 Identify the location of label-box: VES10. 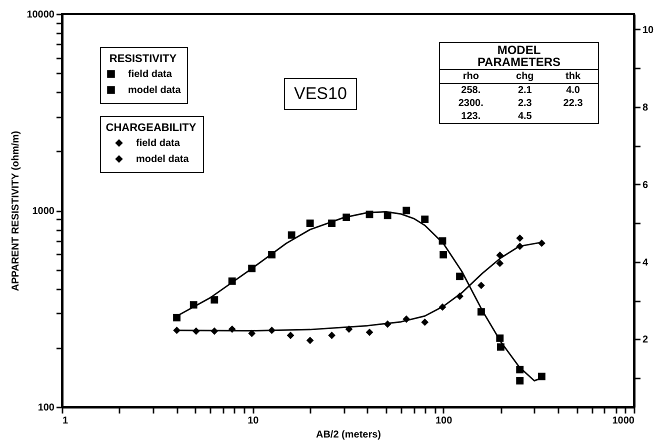
(320, 94).